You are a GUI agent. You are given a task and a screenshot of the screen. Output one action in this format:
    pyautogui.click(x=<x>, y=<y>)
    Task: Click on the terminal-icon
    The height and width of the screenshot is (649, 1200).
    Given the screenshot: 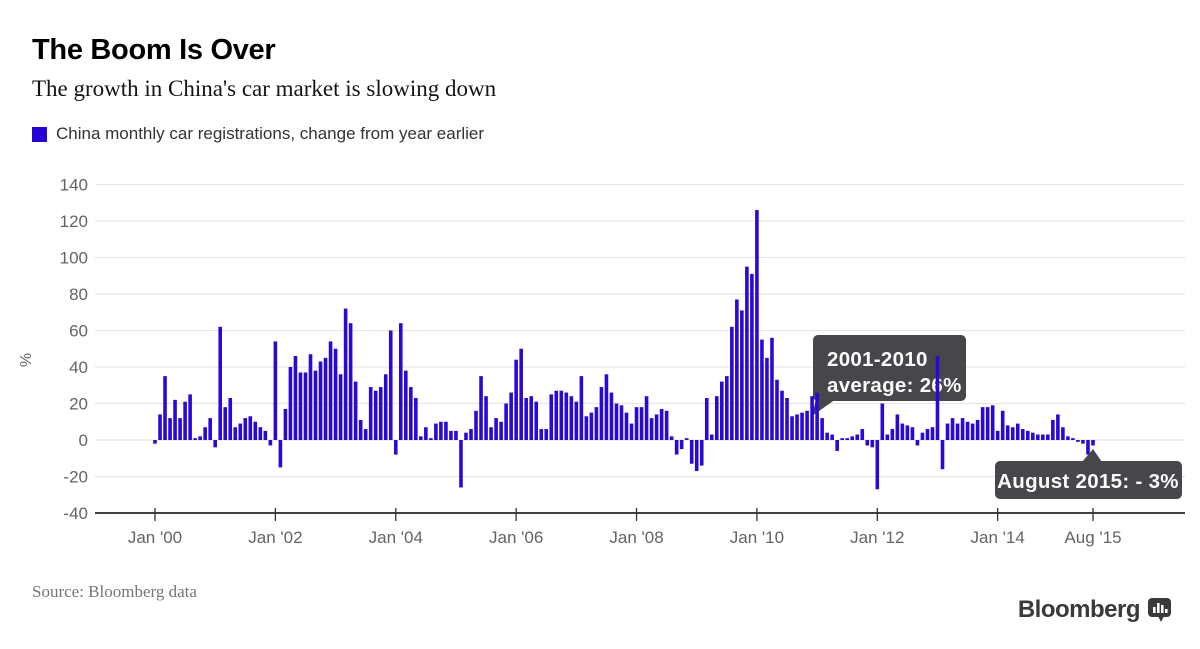 What is the action you would take?
    pyautogui.click(x=1159, y=609)
    